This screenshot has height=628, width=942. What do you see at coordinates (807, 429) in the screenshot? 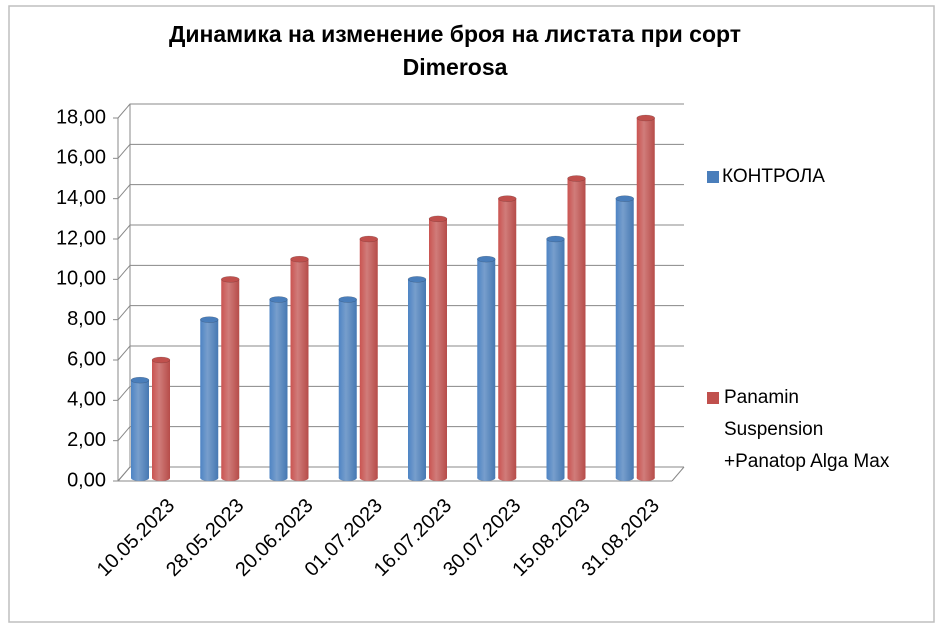
I see `legend-label: Panamin Suspension +Panatop Alga Max` at bounding box center [807, 429].